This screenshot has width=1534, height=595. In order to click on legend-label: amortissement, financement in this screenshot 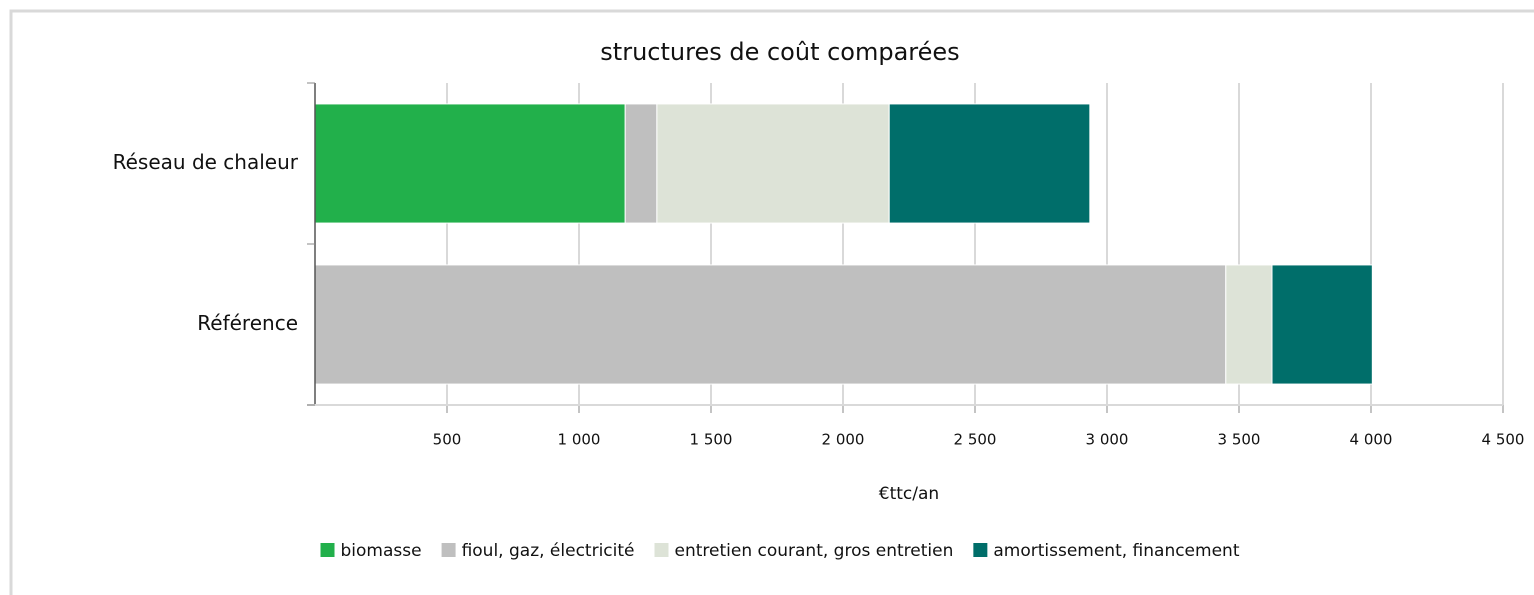, I will do `click(1116, 551)`.